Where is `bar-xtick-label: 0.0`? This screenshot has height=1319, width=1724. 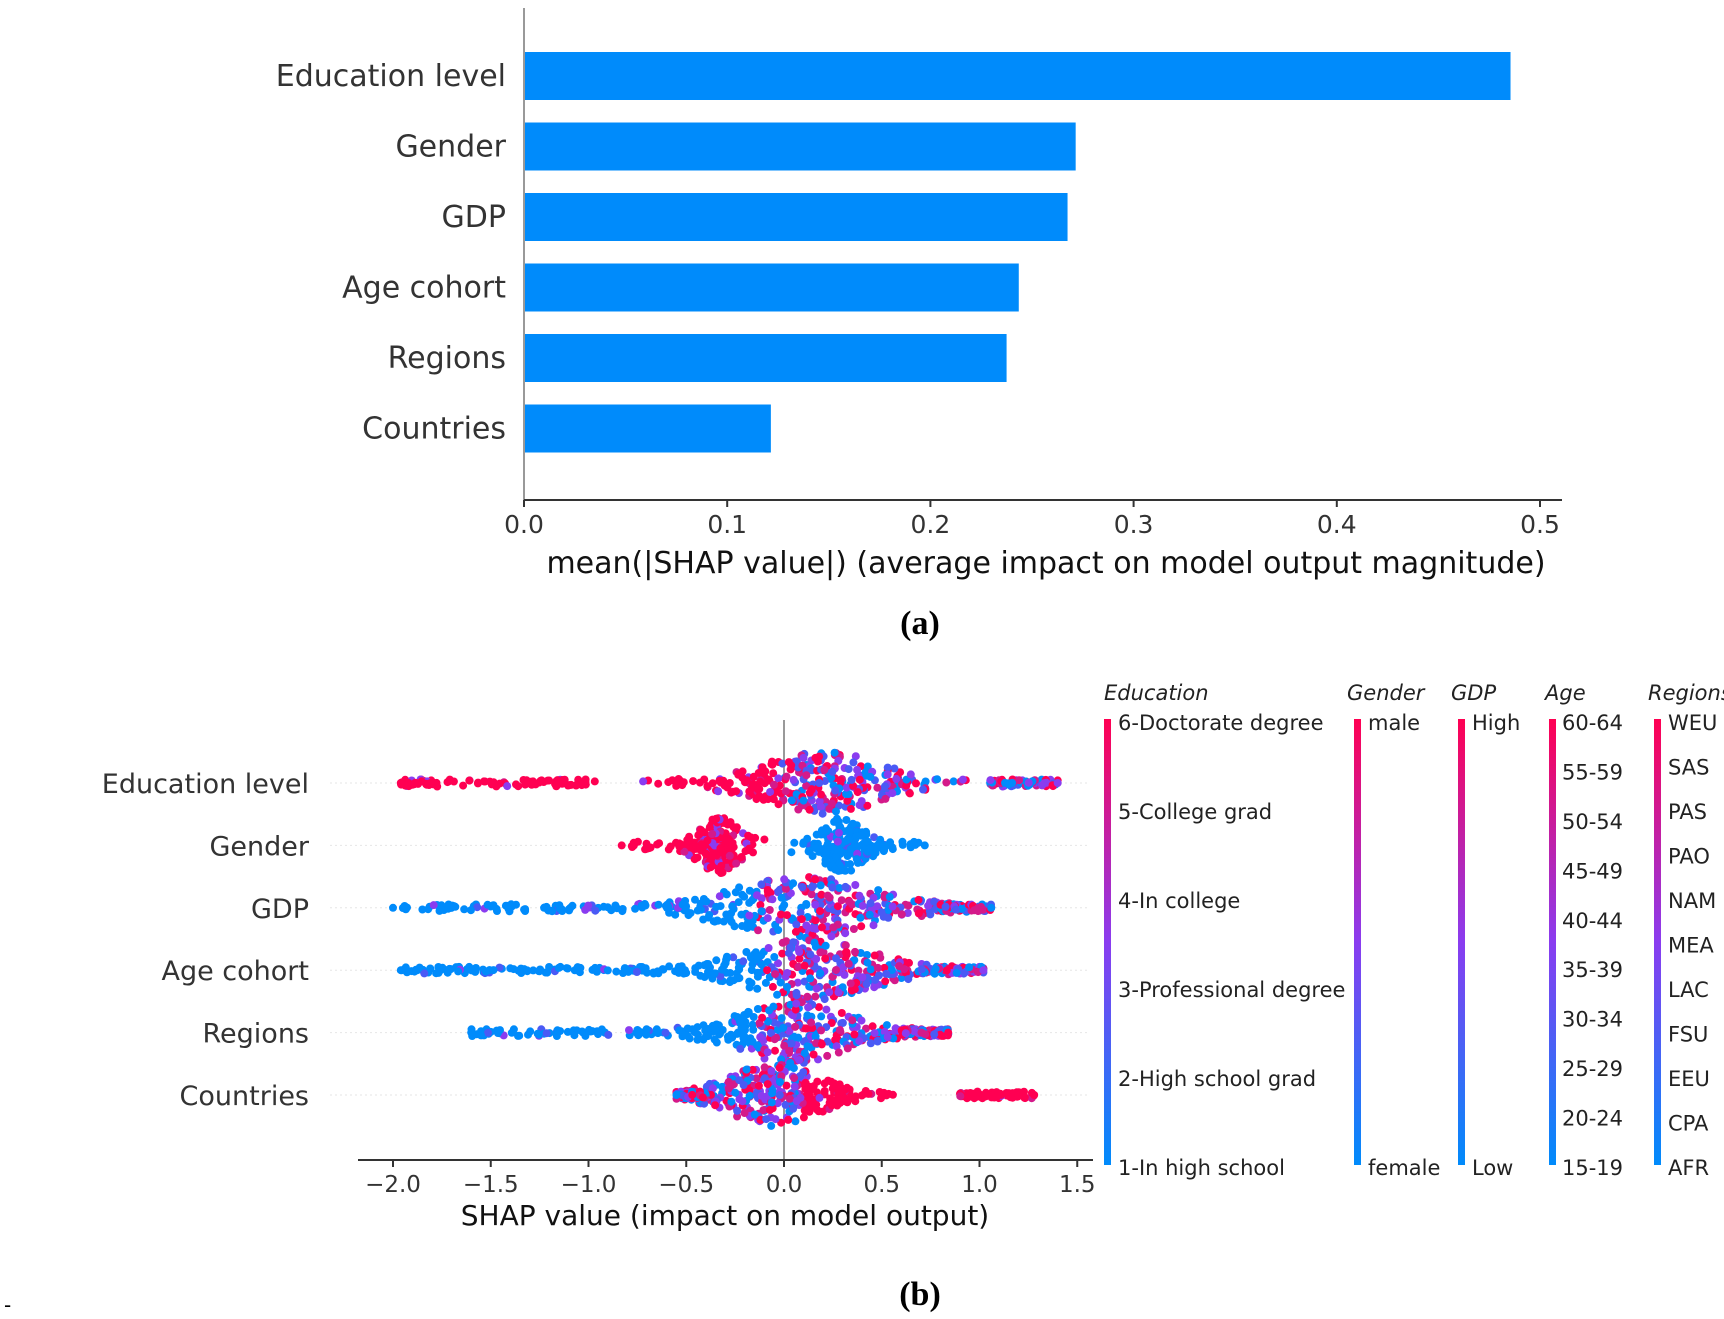
bar-xtick-label: 0.0 is located at coordinates (524, 524).